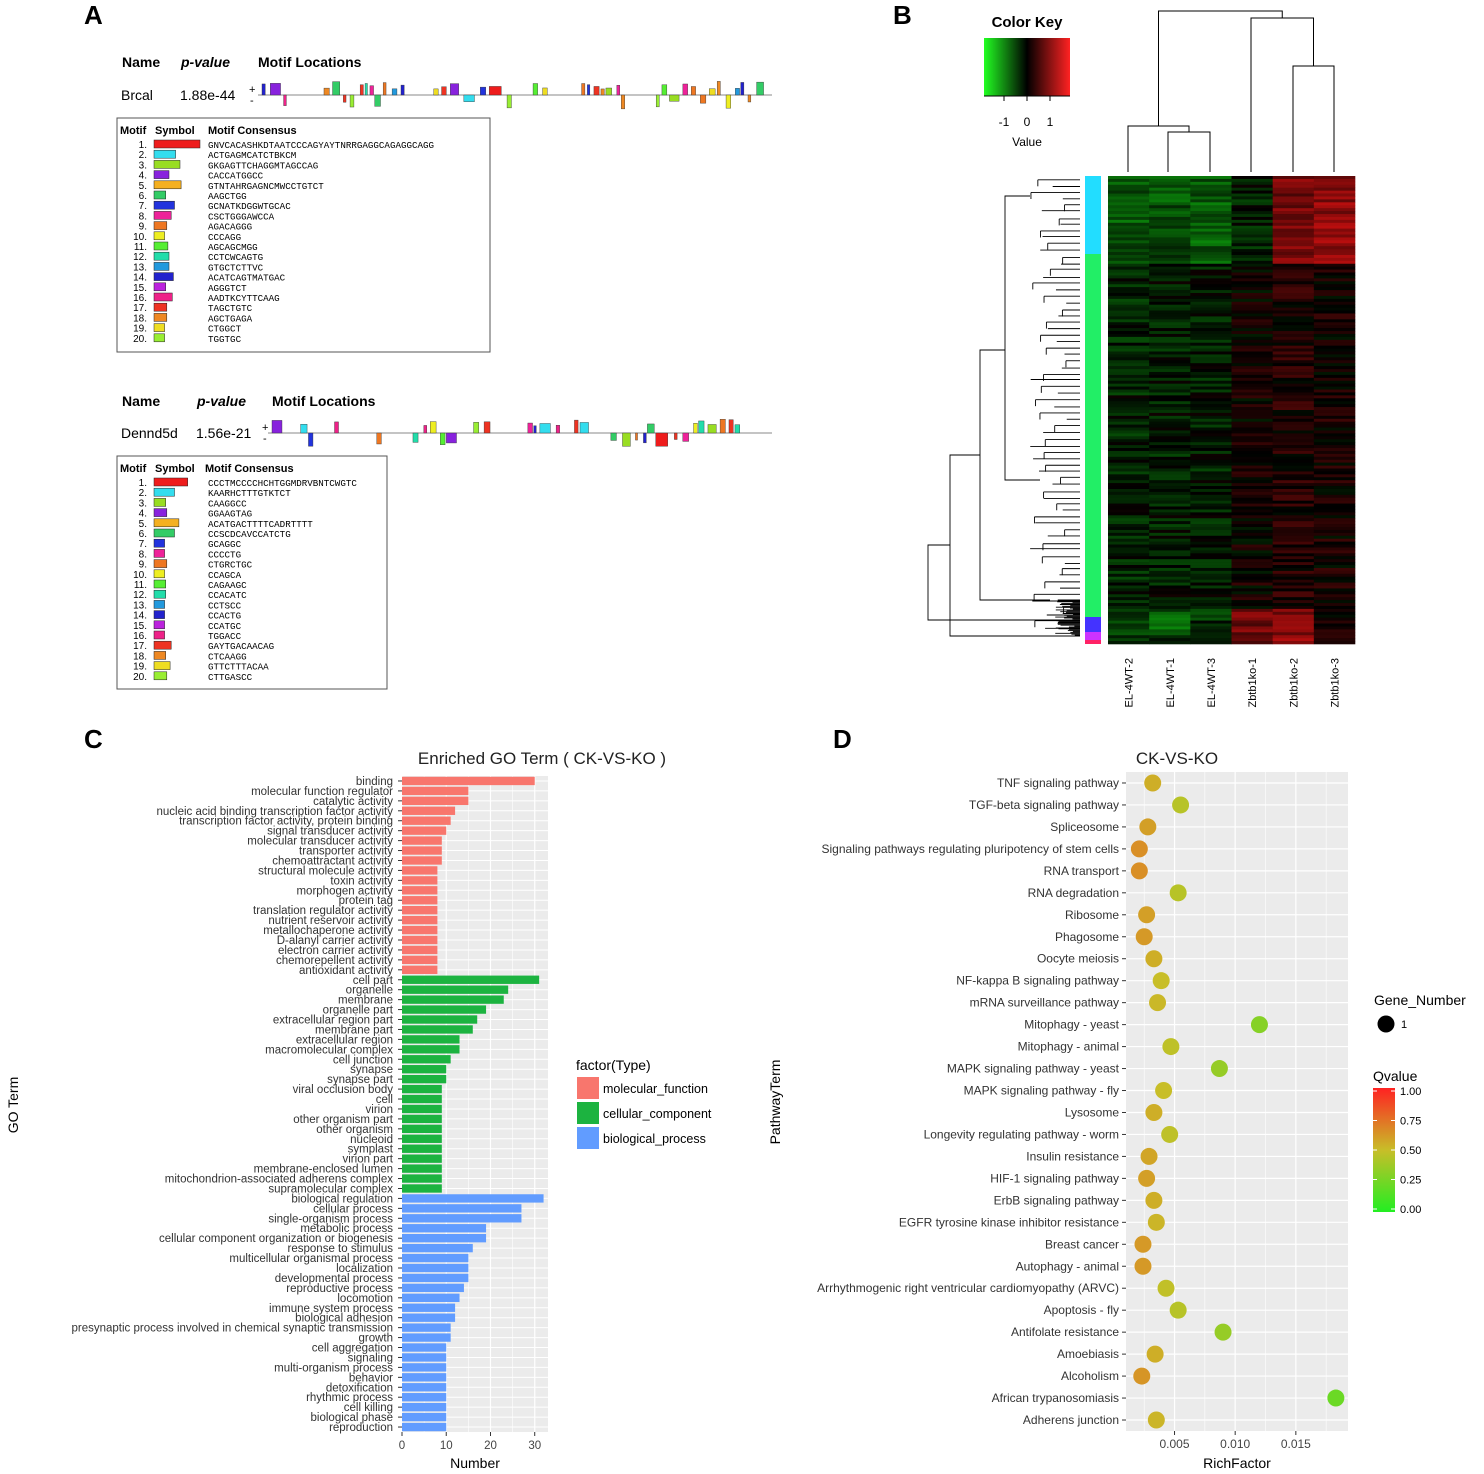 This screenshot has height=1474, width=1484. Describe the element at coordinates (224, 616) in the screenshot. I see `motif-consensus: CCACTG` at that location.